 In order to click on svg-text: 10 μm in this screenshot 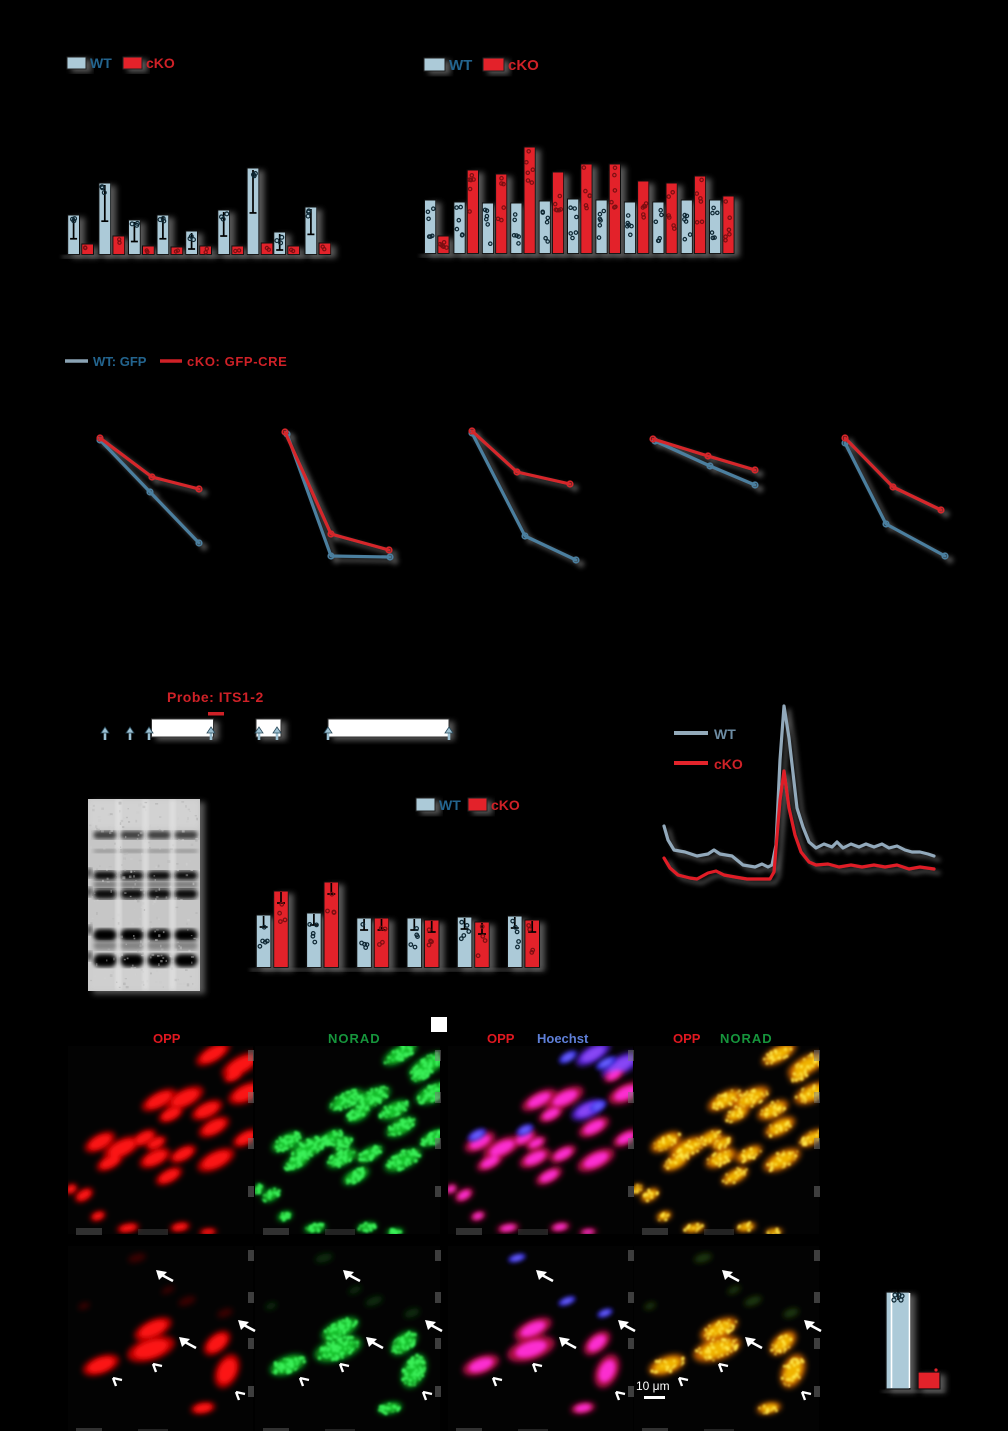, I will do `click(653, 1386)`.